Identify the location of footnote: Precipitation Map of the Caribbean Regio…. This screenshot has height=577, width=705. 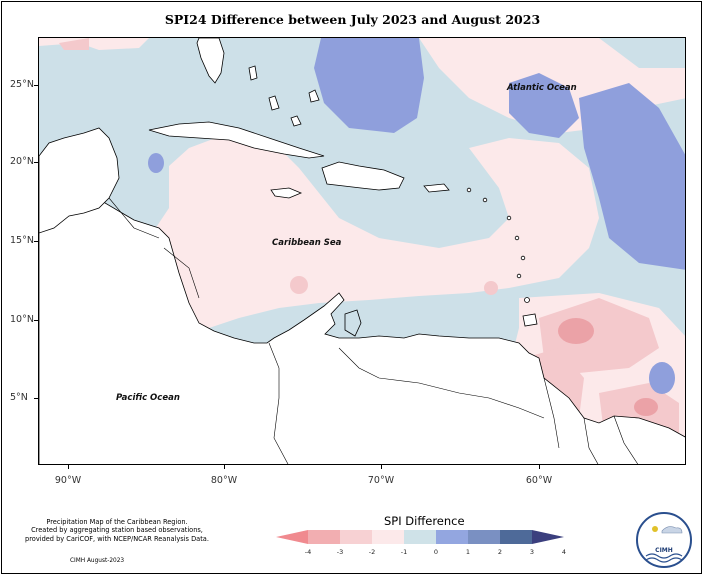
(117, 530).